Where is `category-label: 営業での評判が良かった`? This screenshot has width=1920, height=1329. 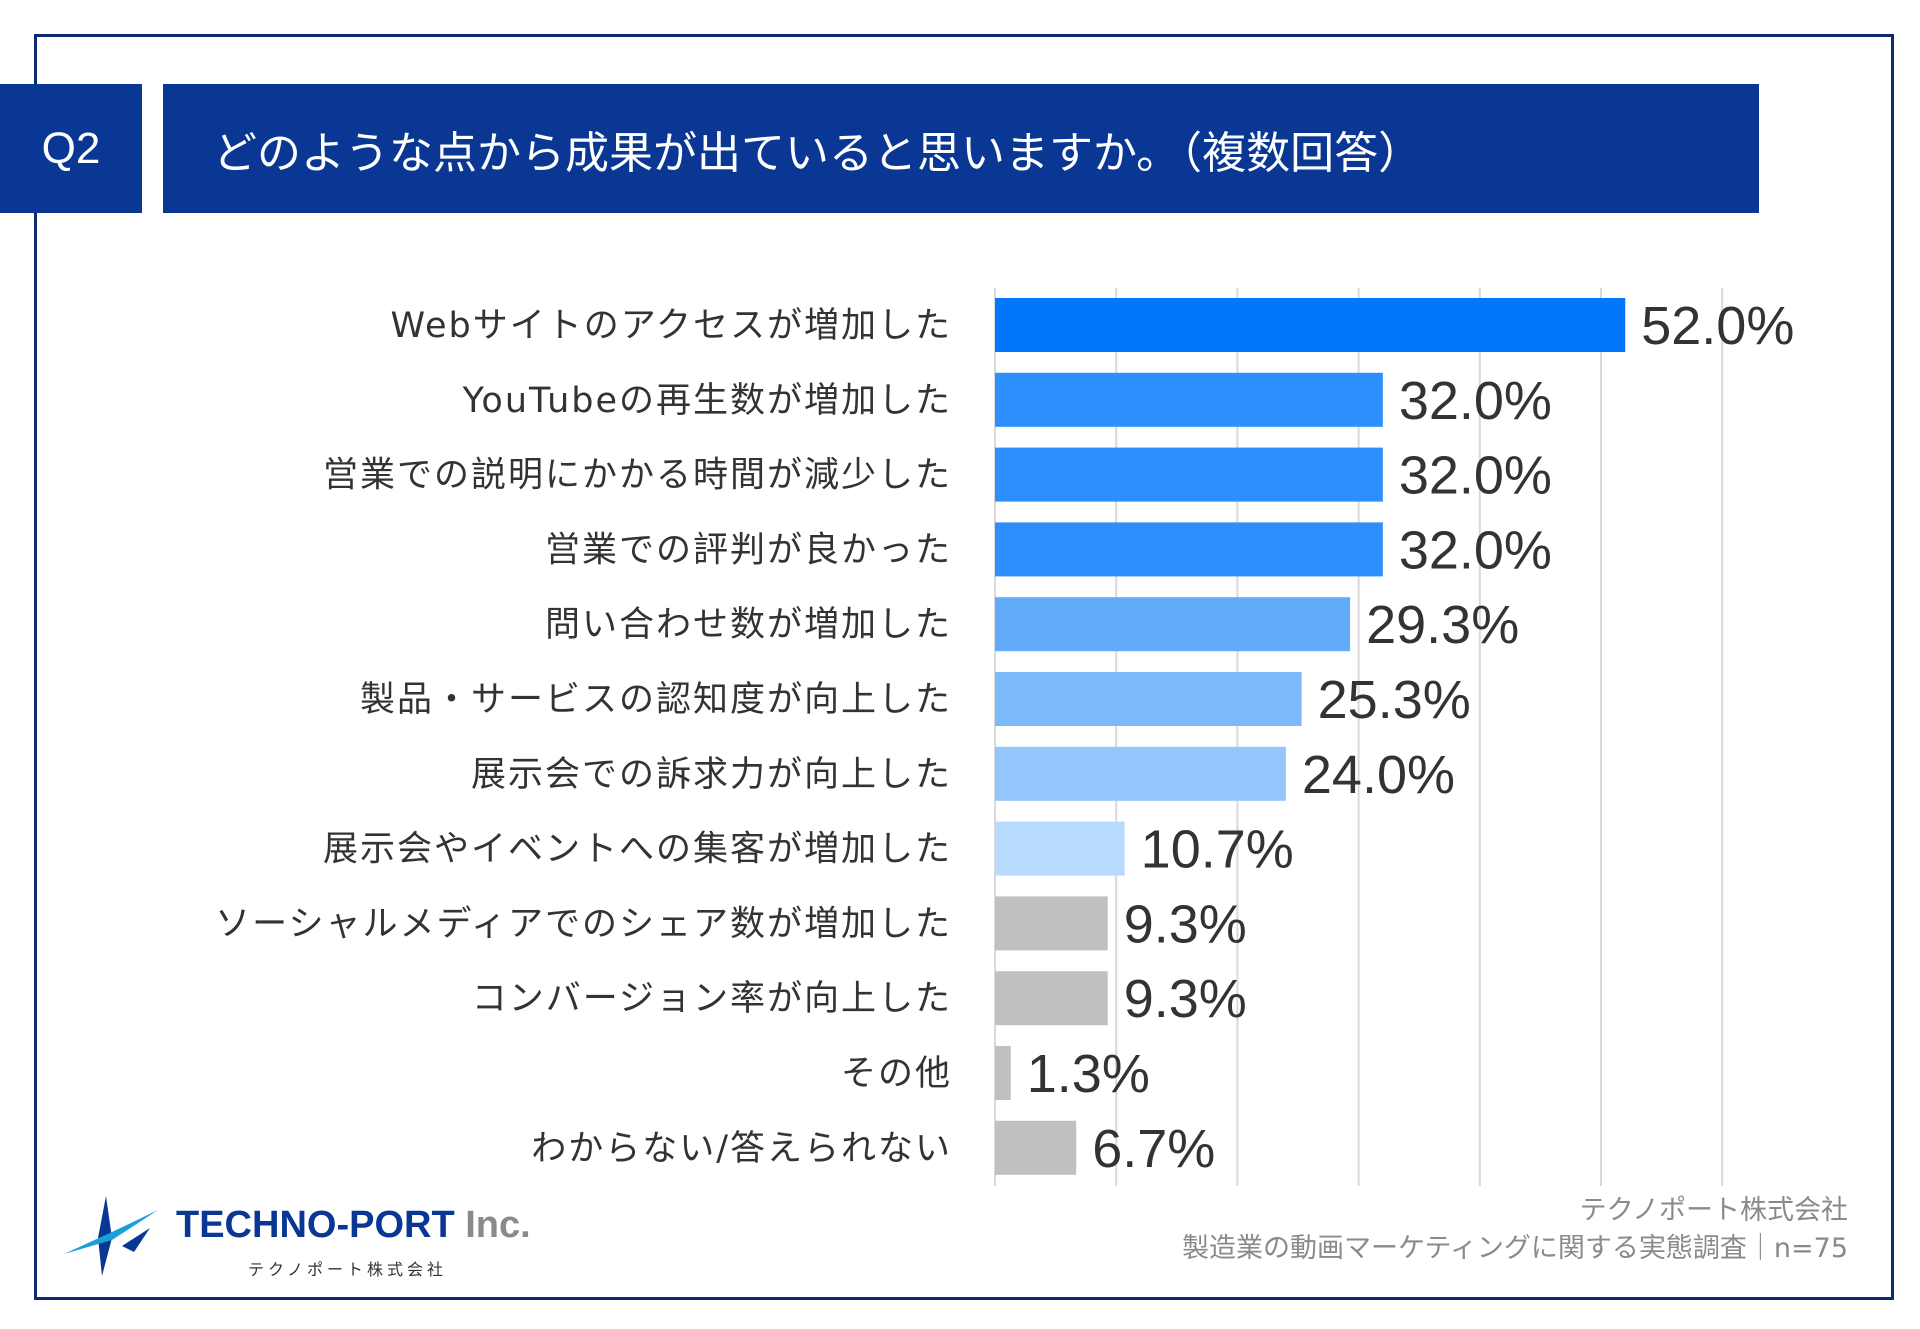 category-label: 営業での評判が良かった is located at coordinates (748, 550).